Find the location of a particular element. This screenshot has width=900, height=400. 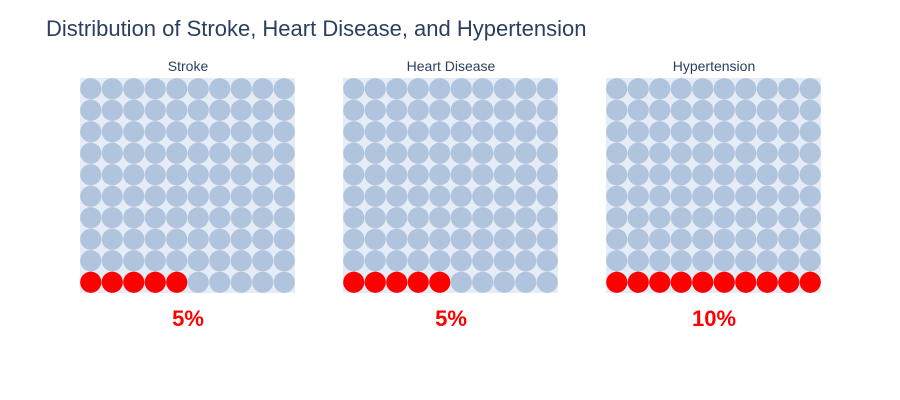

panel-title: Heart Disease is located at coordinates (451, 66).